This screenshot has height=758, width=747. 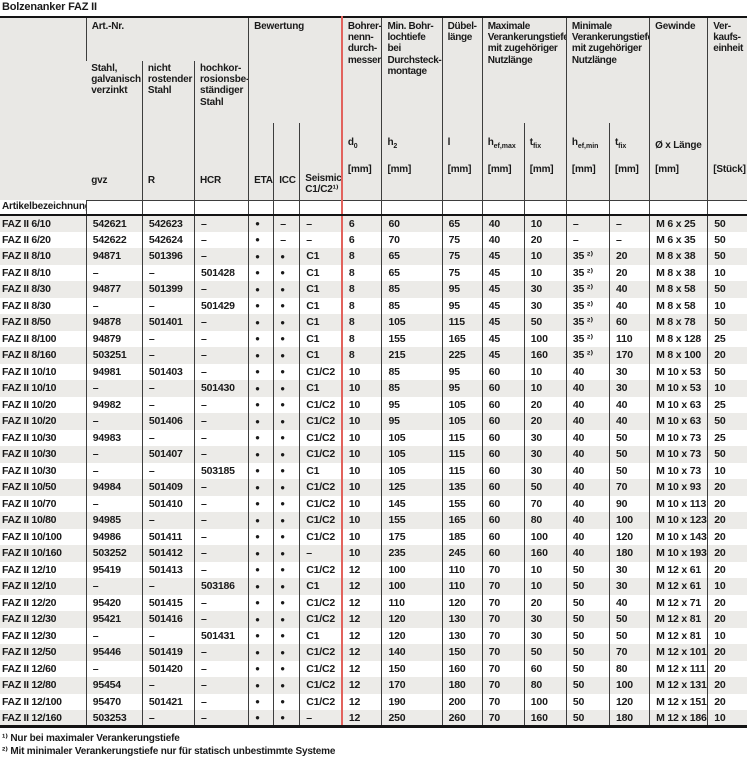 I want to click on cell-h2: 65, so click(x=412, y=273).